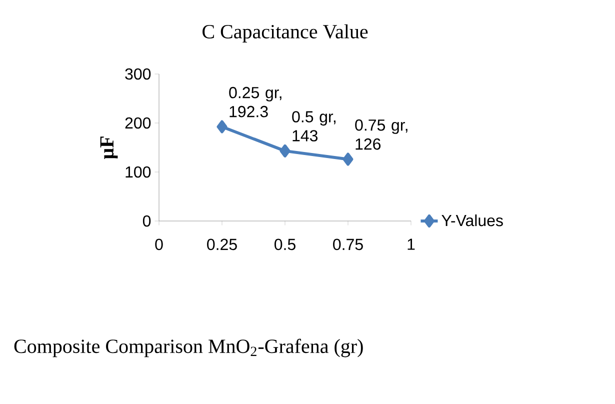 The image size is (615, 404). Describe the element at coordinates (138, 74) in the screenshot. I see `y-tick-label: 300` at that location.